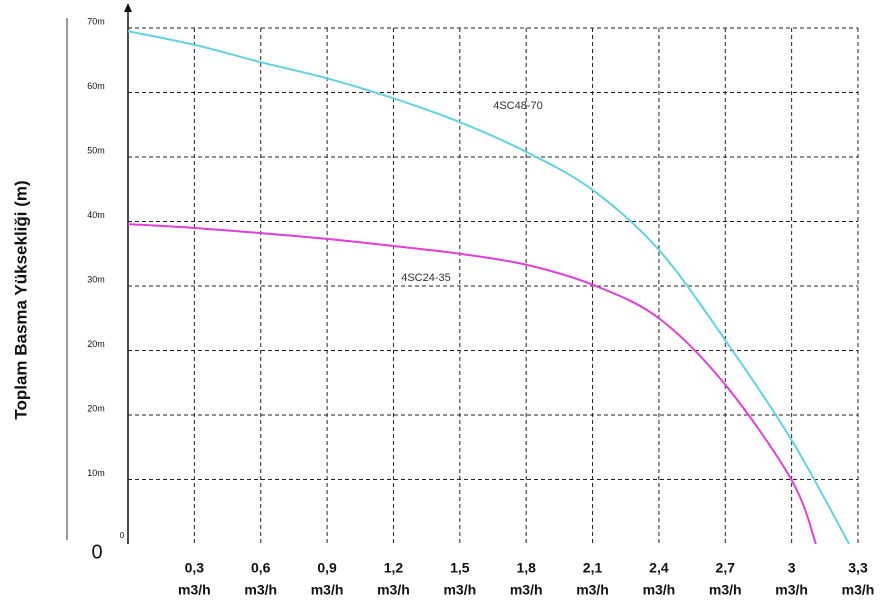  What do you see at coordinates (659, 568) in the screenshot?
I see `x-tick-label: 2,4` at bounding box center [659, 568].